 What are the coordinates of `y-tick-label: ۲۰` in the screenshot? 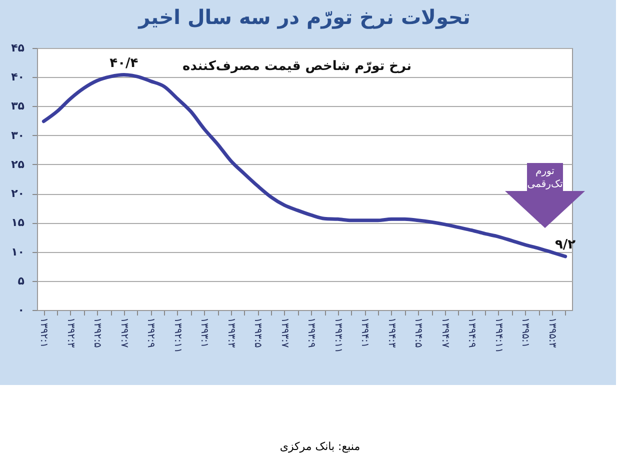 It's located at (17, 193).